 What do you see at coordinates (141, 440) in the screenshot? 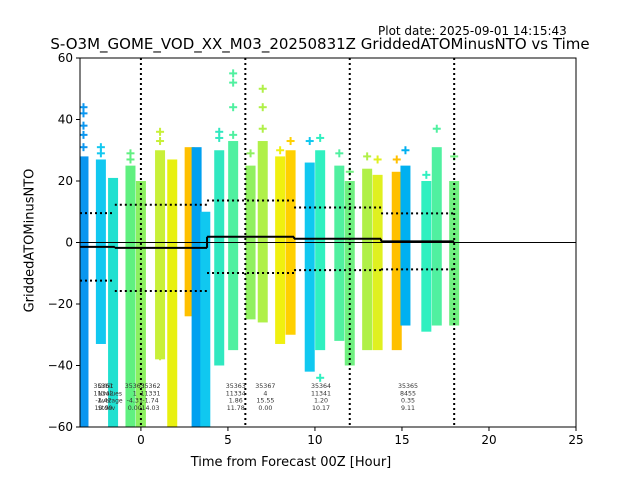
I see `x-tick-label: 0` at bounding box center [141, 440].